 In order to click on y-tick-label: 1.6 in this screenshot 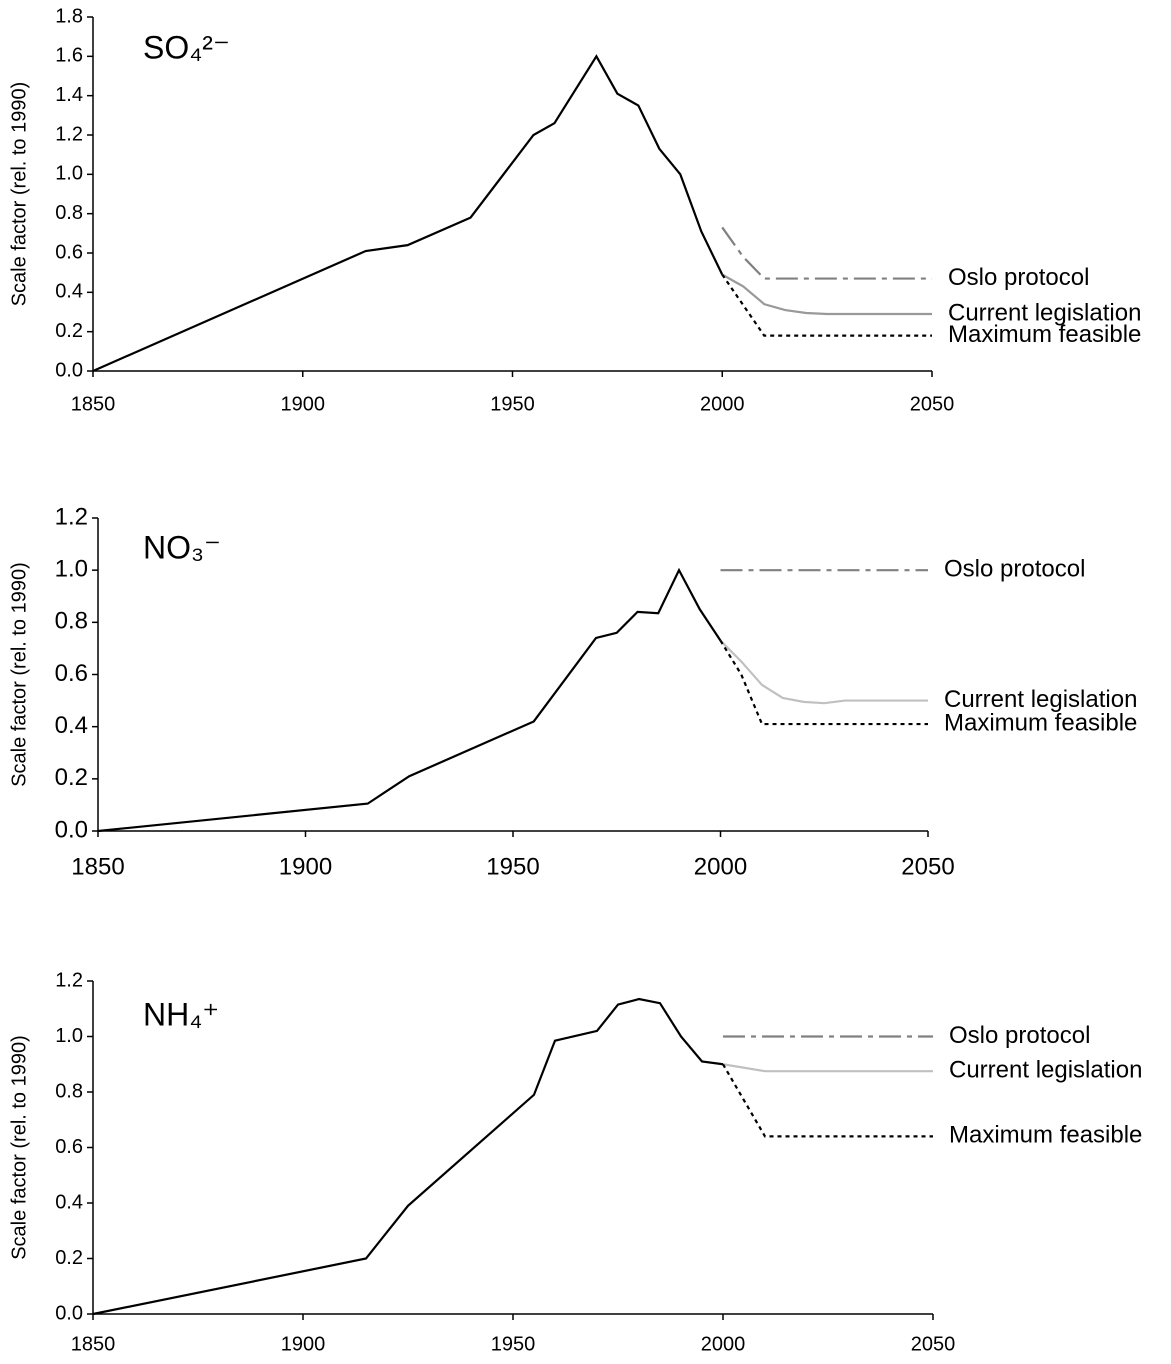, I will do `click(69, 56)`.